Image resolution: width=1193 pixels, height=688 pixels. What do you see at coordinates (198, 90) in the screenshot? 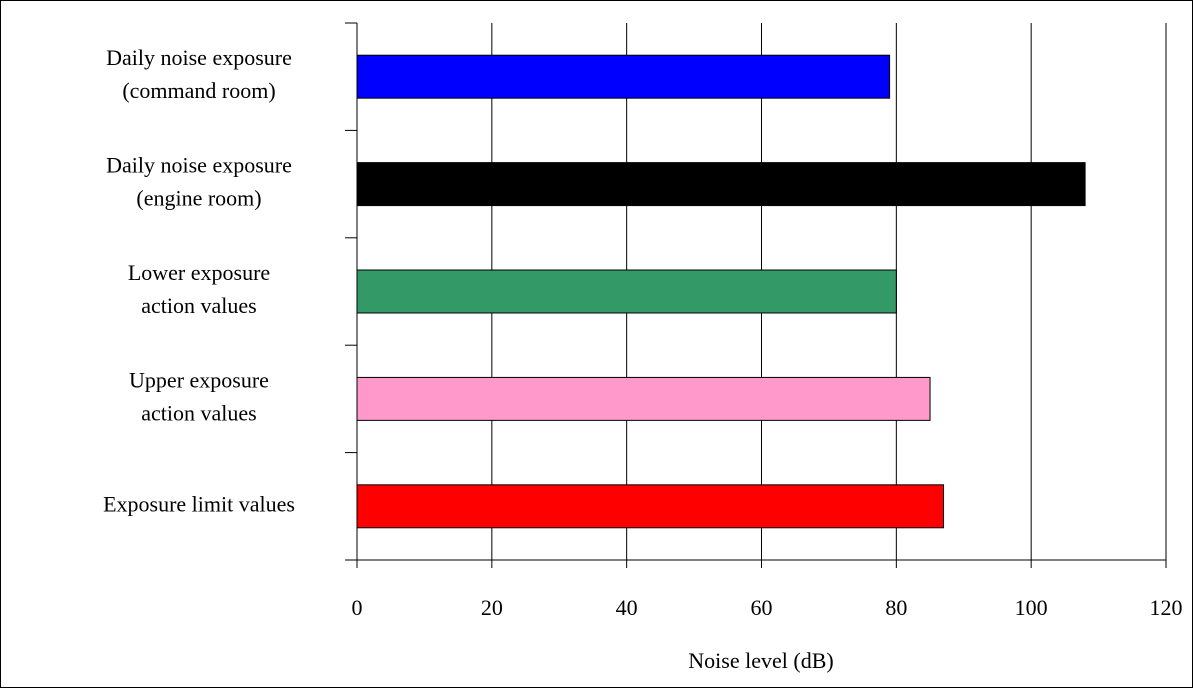
I see `y-tick-label: (command room)` at bounding box center [198, 90].